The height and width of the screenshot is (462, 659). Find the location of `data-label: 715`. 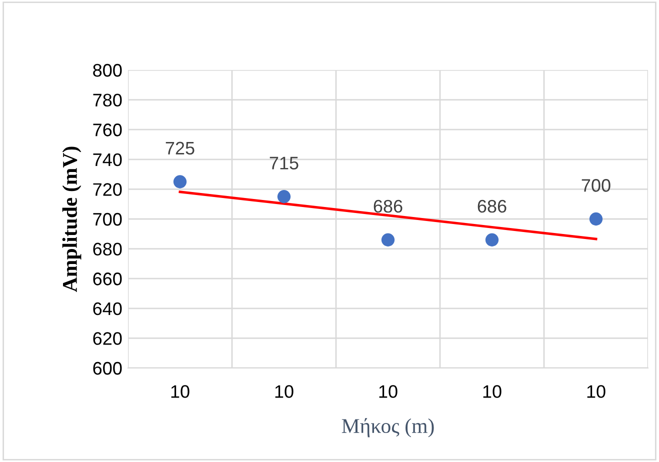

data-label: 715 is located at coordinates (284, 163).